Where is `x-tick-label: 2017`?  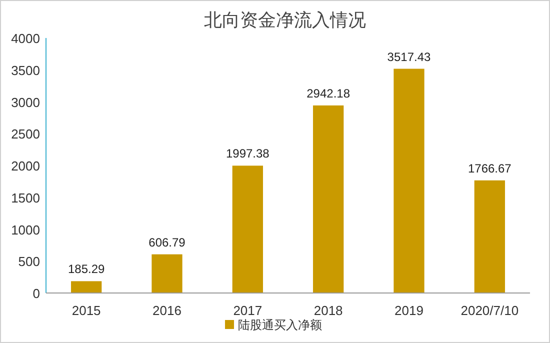 x-tick-label: 2017 is located at coordinates (247, 310).